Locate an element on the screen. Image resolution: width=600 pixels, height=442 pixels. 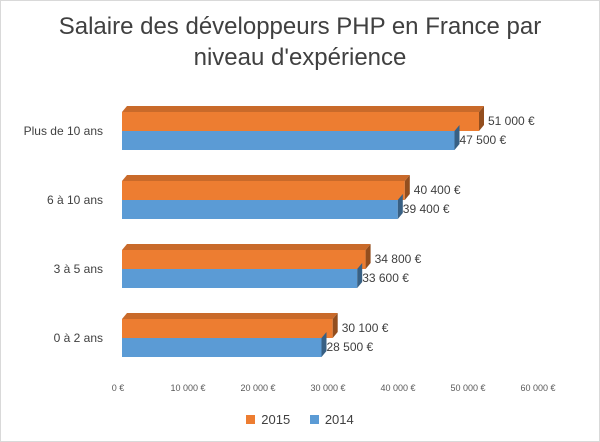
legend-item-2014: 2014 is located at coordinates (331, 419).